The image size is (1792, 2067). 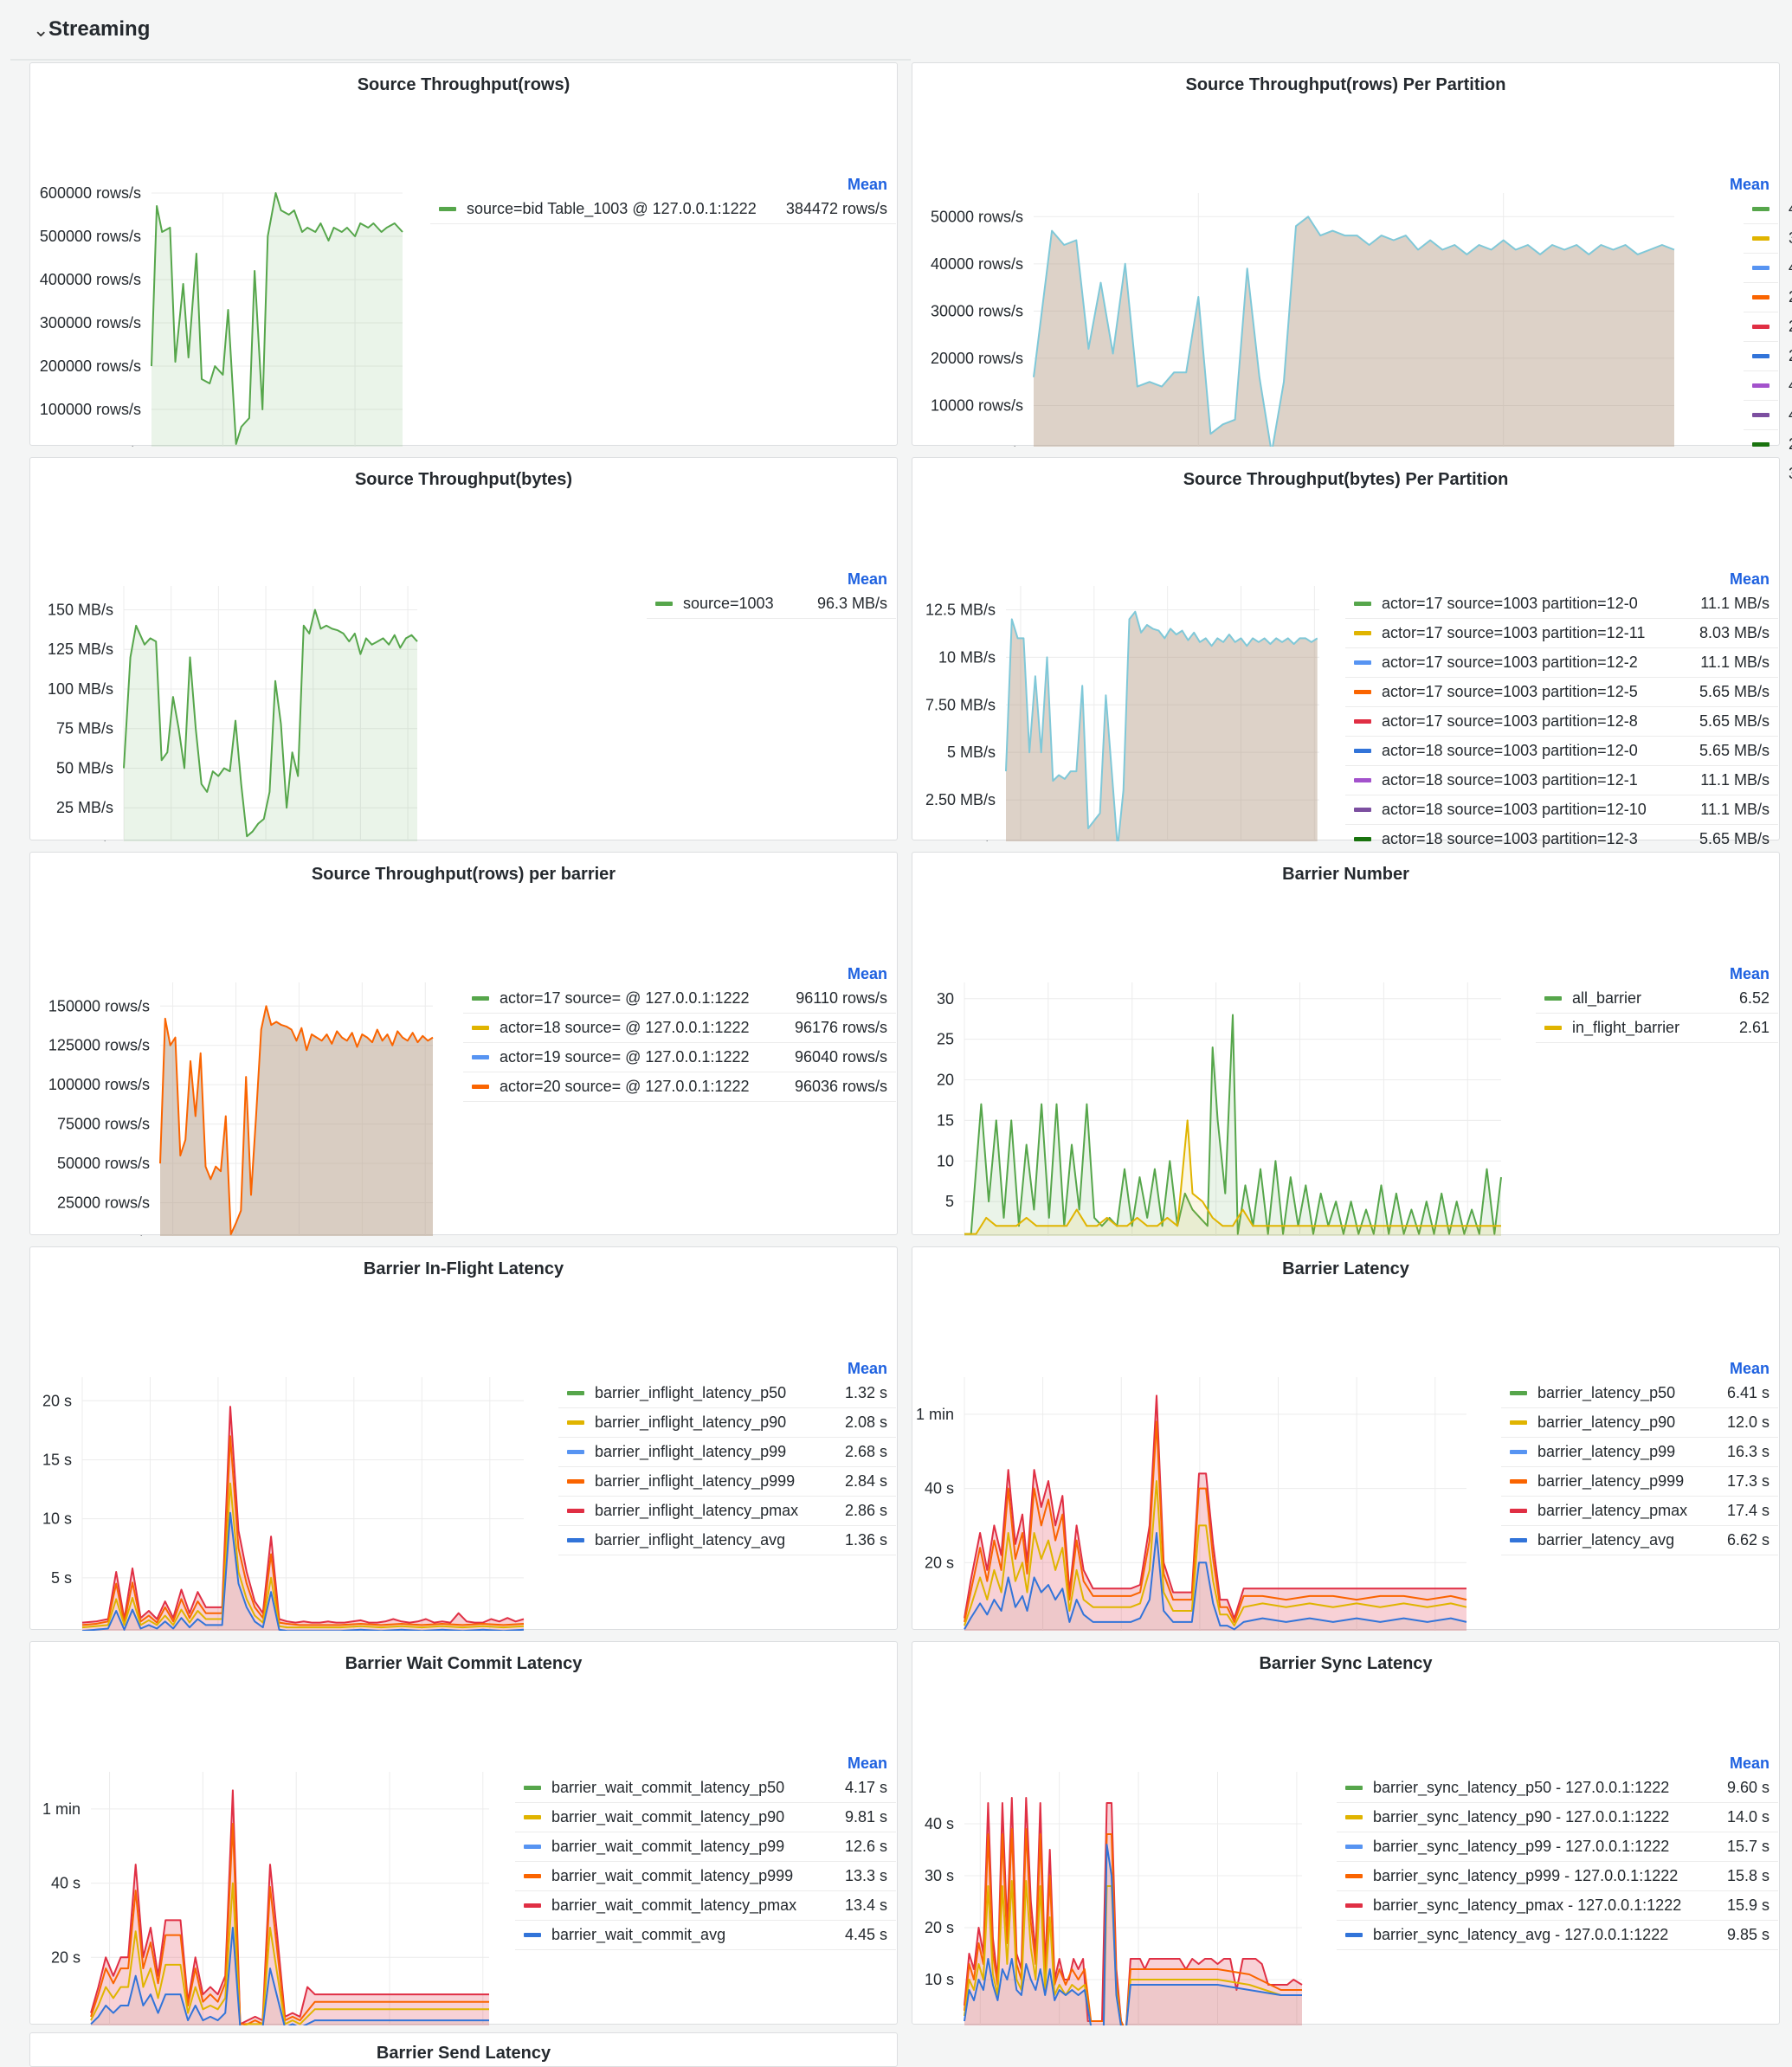 I want to click on legend-item: in_flight_barrier 2.61, so click(x=1657, y=1028).